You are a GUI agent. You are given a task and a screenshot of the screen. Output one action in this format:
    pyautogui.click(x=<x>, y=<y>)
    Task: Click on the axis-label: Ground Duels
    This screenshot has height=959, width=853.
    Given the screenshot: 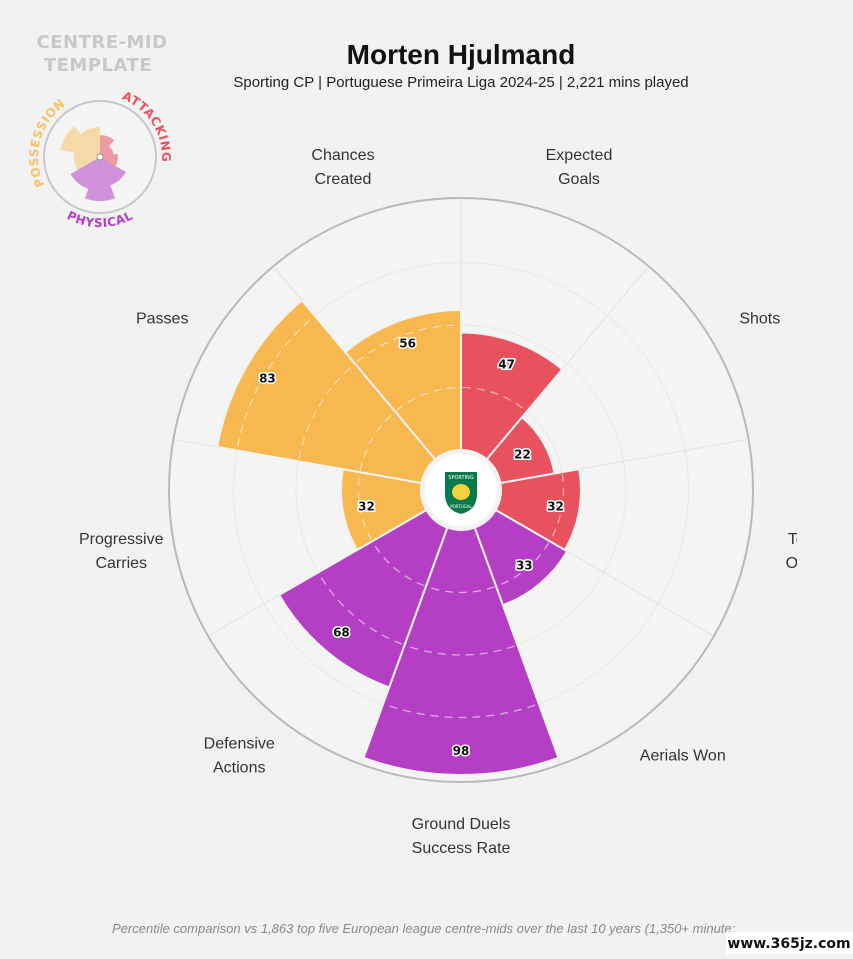 What is the action you would take?
    pyautogui.click(x=461, y=824)
    